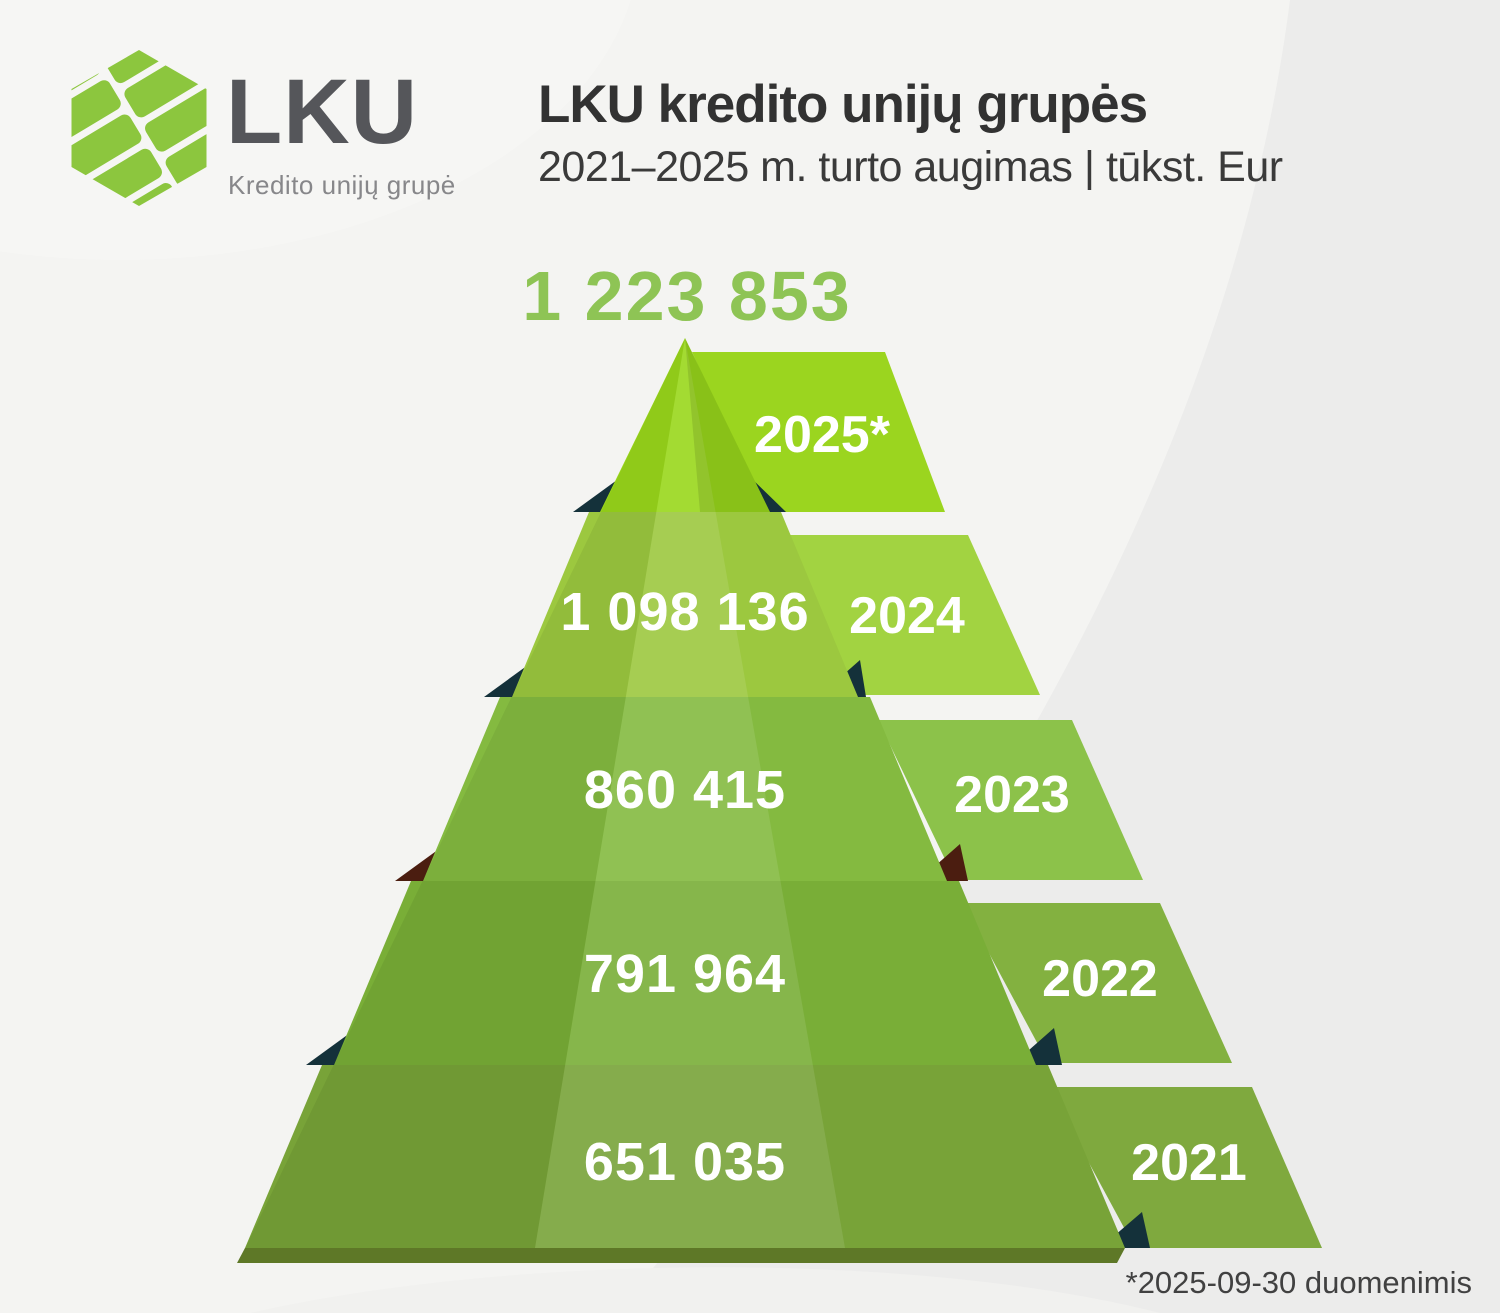 Image resolution: width=1500 pixels, height=1313 pixels. I want to click on band-2025-apex, so click(685, 425).